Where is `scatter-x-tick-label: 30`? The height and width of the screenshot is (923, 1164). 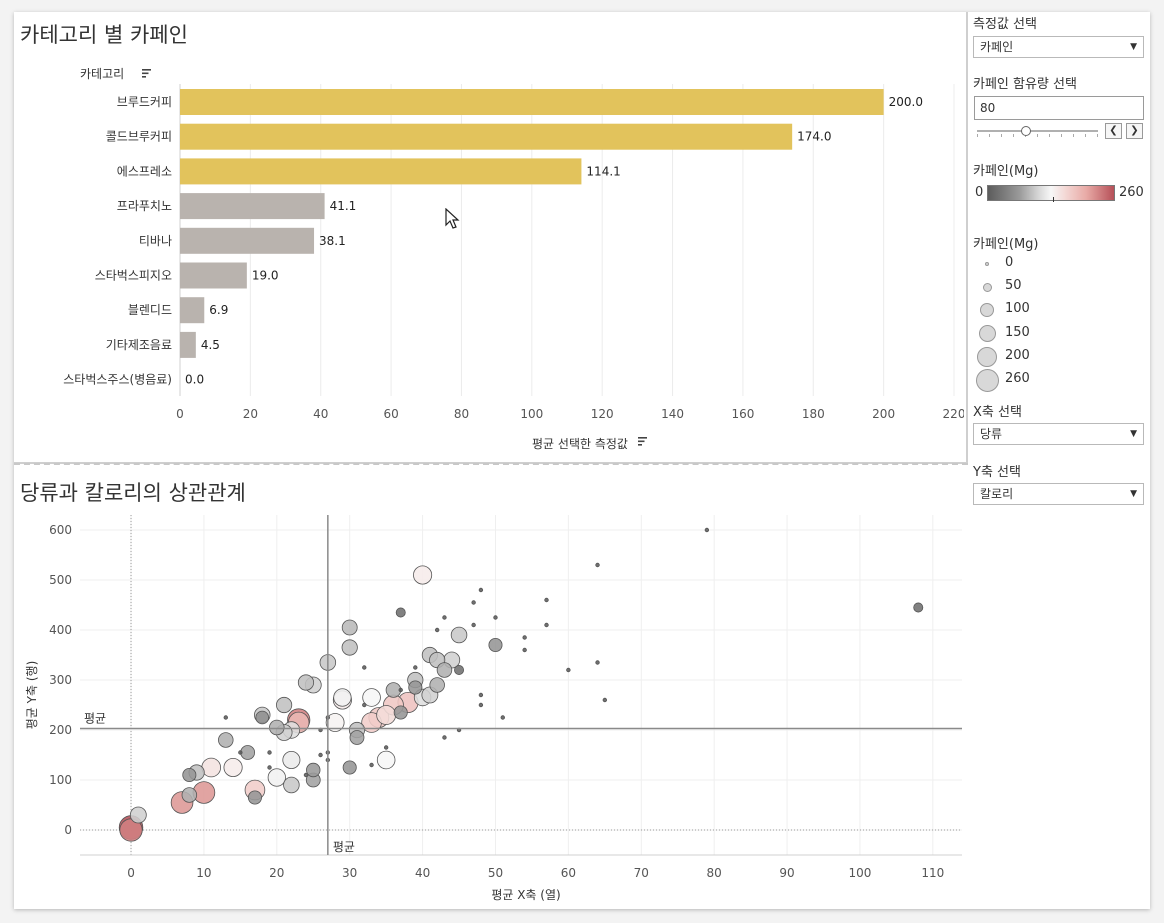 scatter-x-tick-label: 30 is located at coordinates (349, 873).